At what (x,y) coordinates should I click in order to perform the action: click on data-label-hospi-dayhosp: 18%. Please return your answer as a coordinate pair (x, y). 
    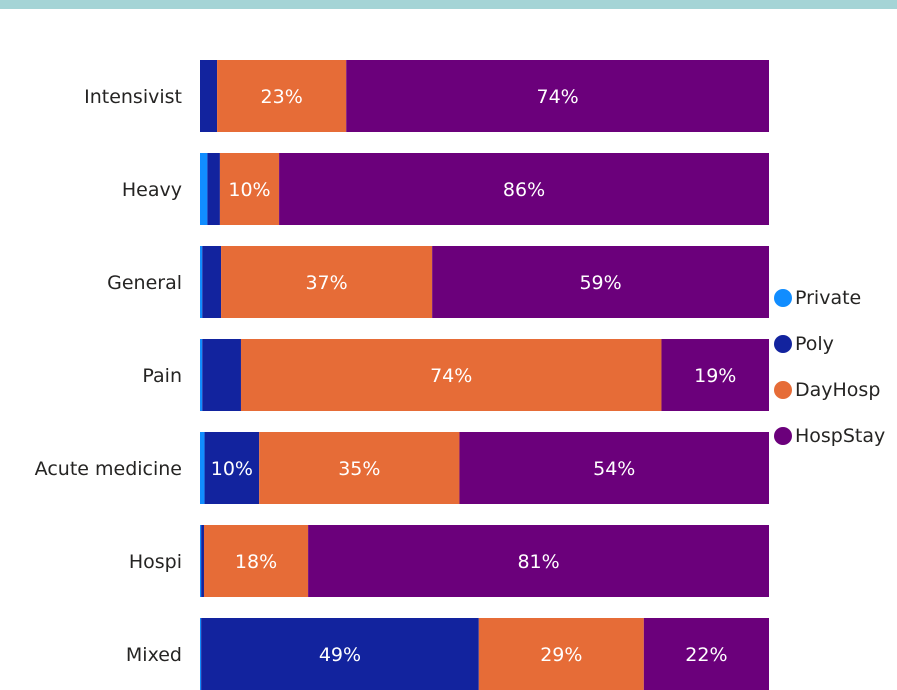
    Looking at the image, I should click on (256, 562).